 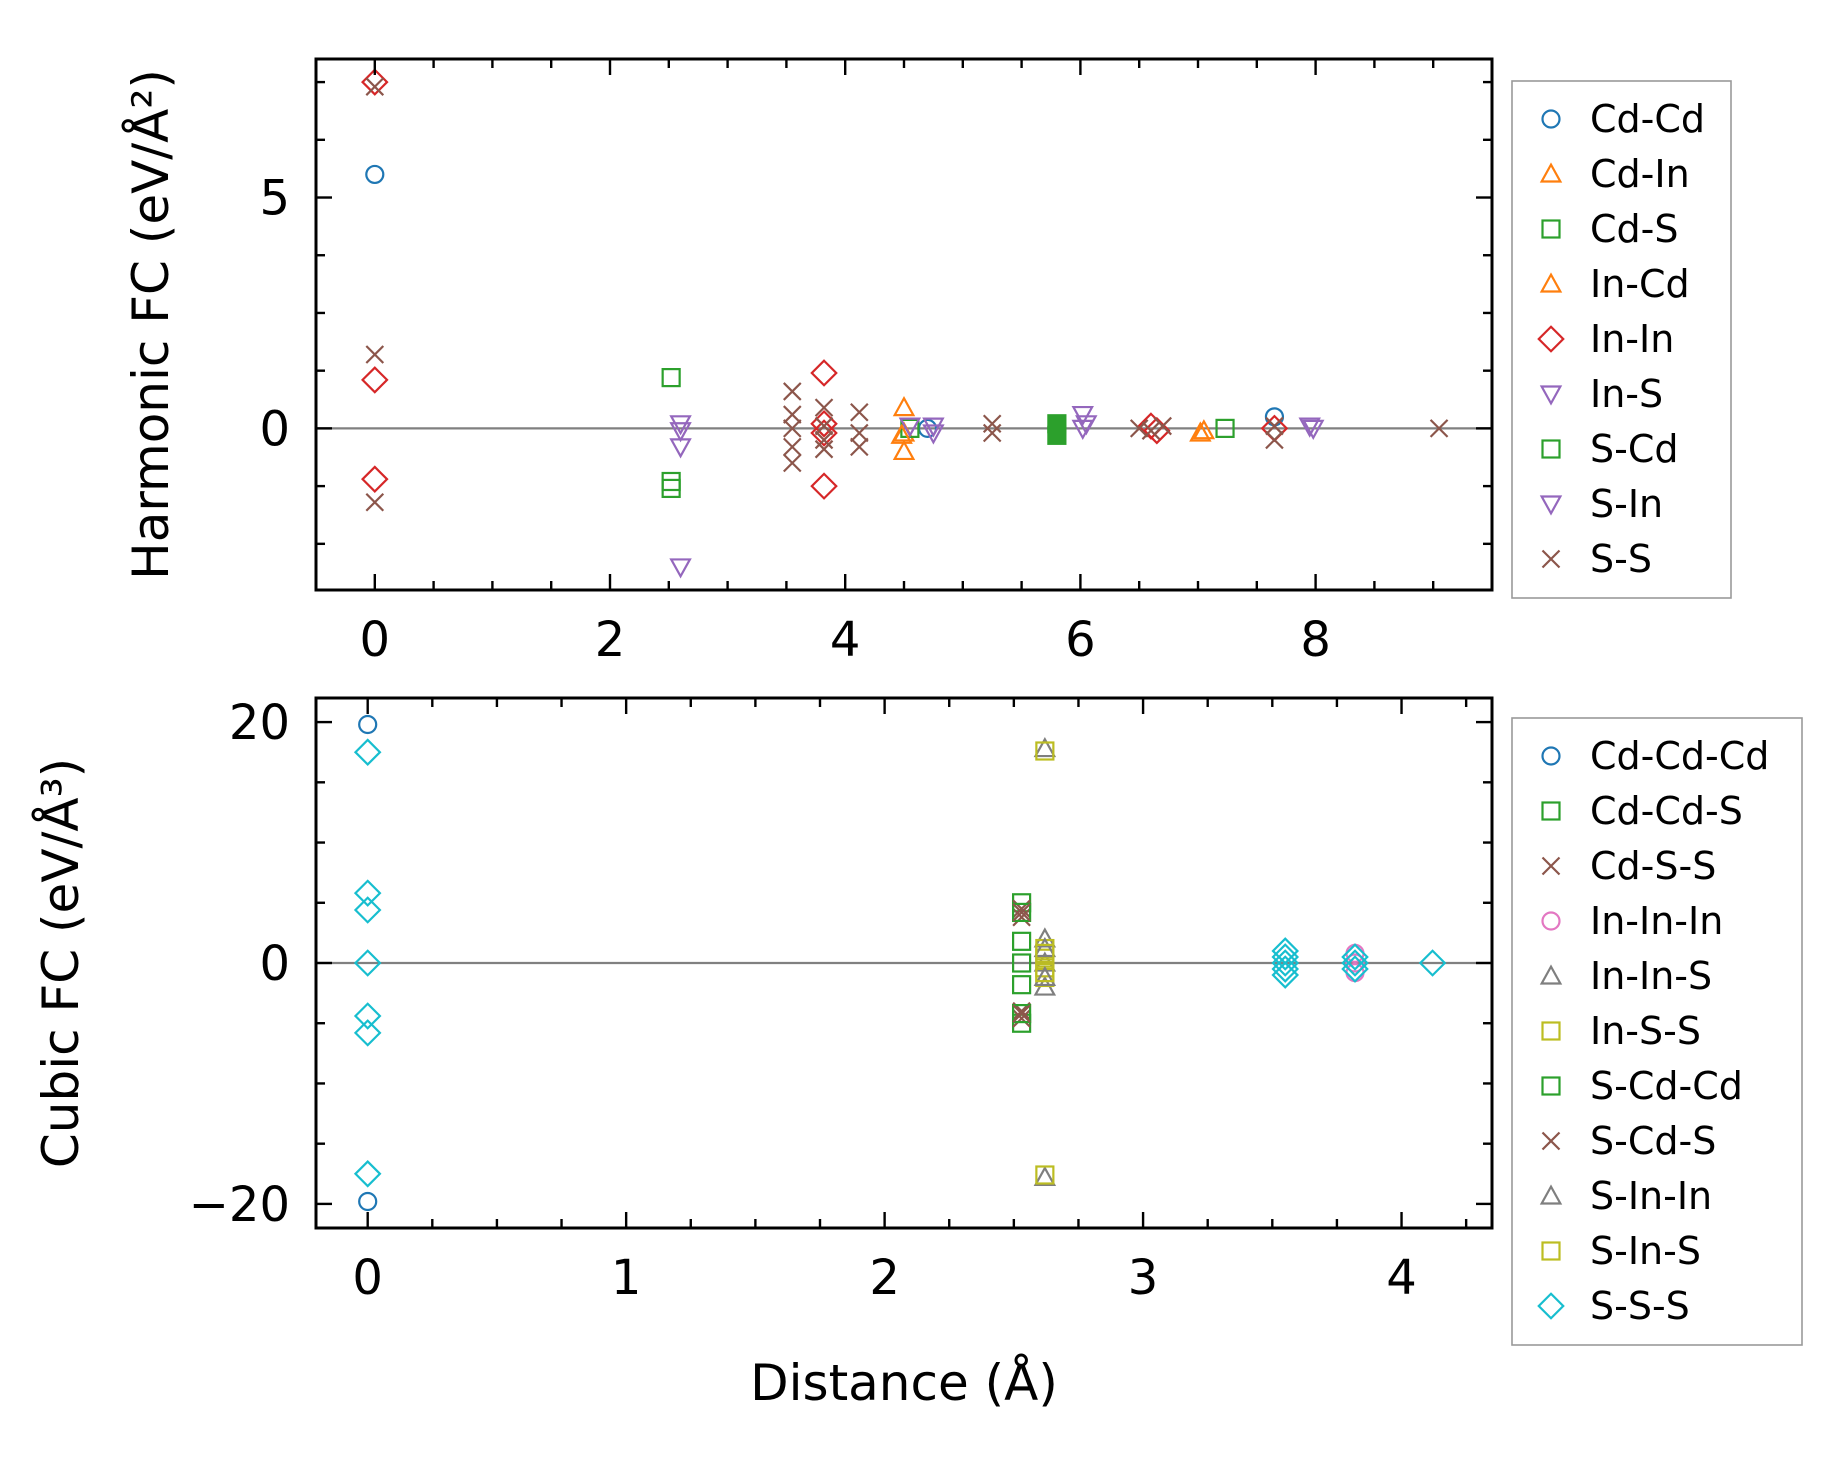 I want to click on legend-label: S-S-S, so click(x=1640, y=1306).